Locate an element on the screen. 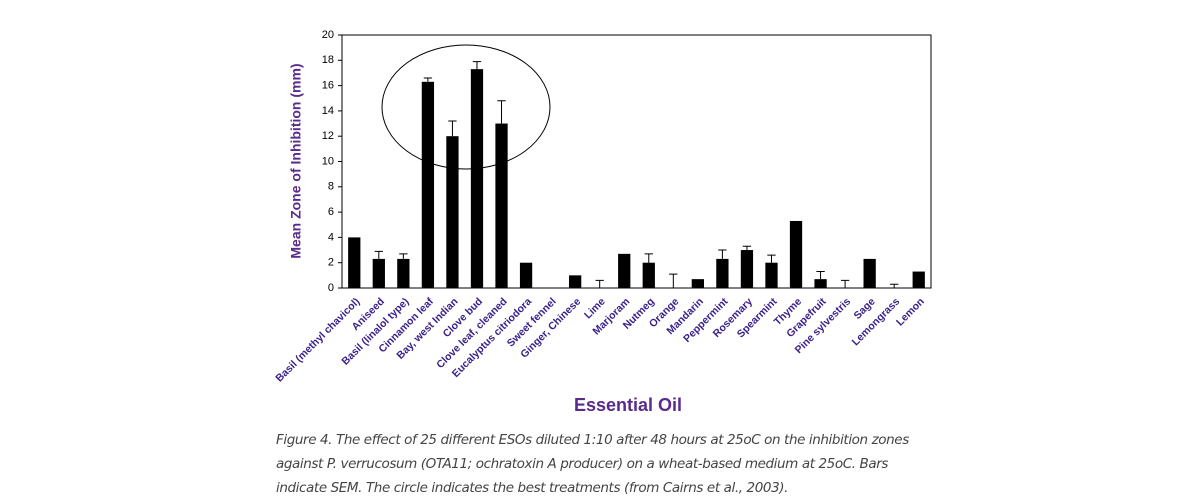 The width and height of the screenshot is (1200, 500). caption-label: Figure 4. is located at coordinates (304, 440).